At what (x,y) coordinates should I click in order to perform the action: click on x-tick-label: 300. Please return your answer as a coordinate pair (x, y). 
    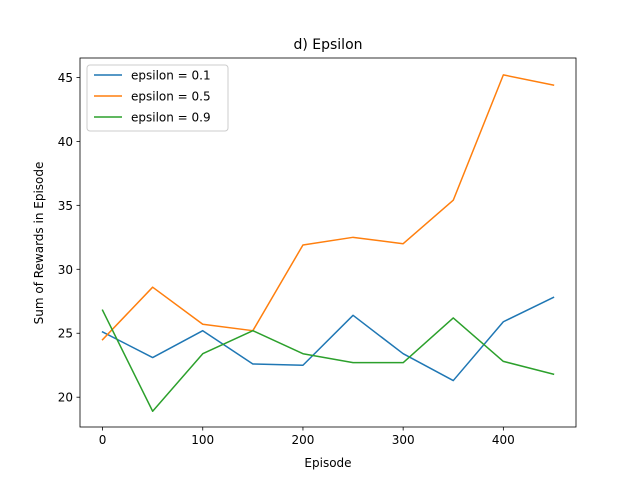
    Looking at the image, I should click on (403, 440).